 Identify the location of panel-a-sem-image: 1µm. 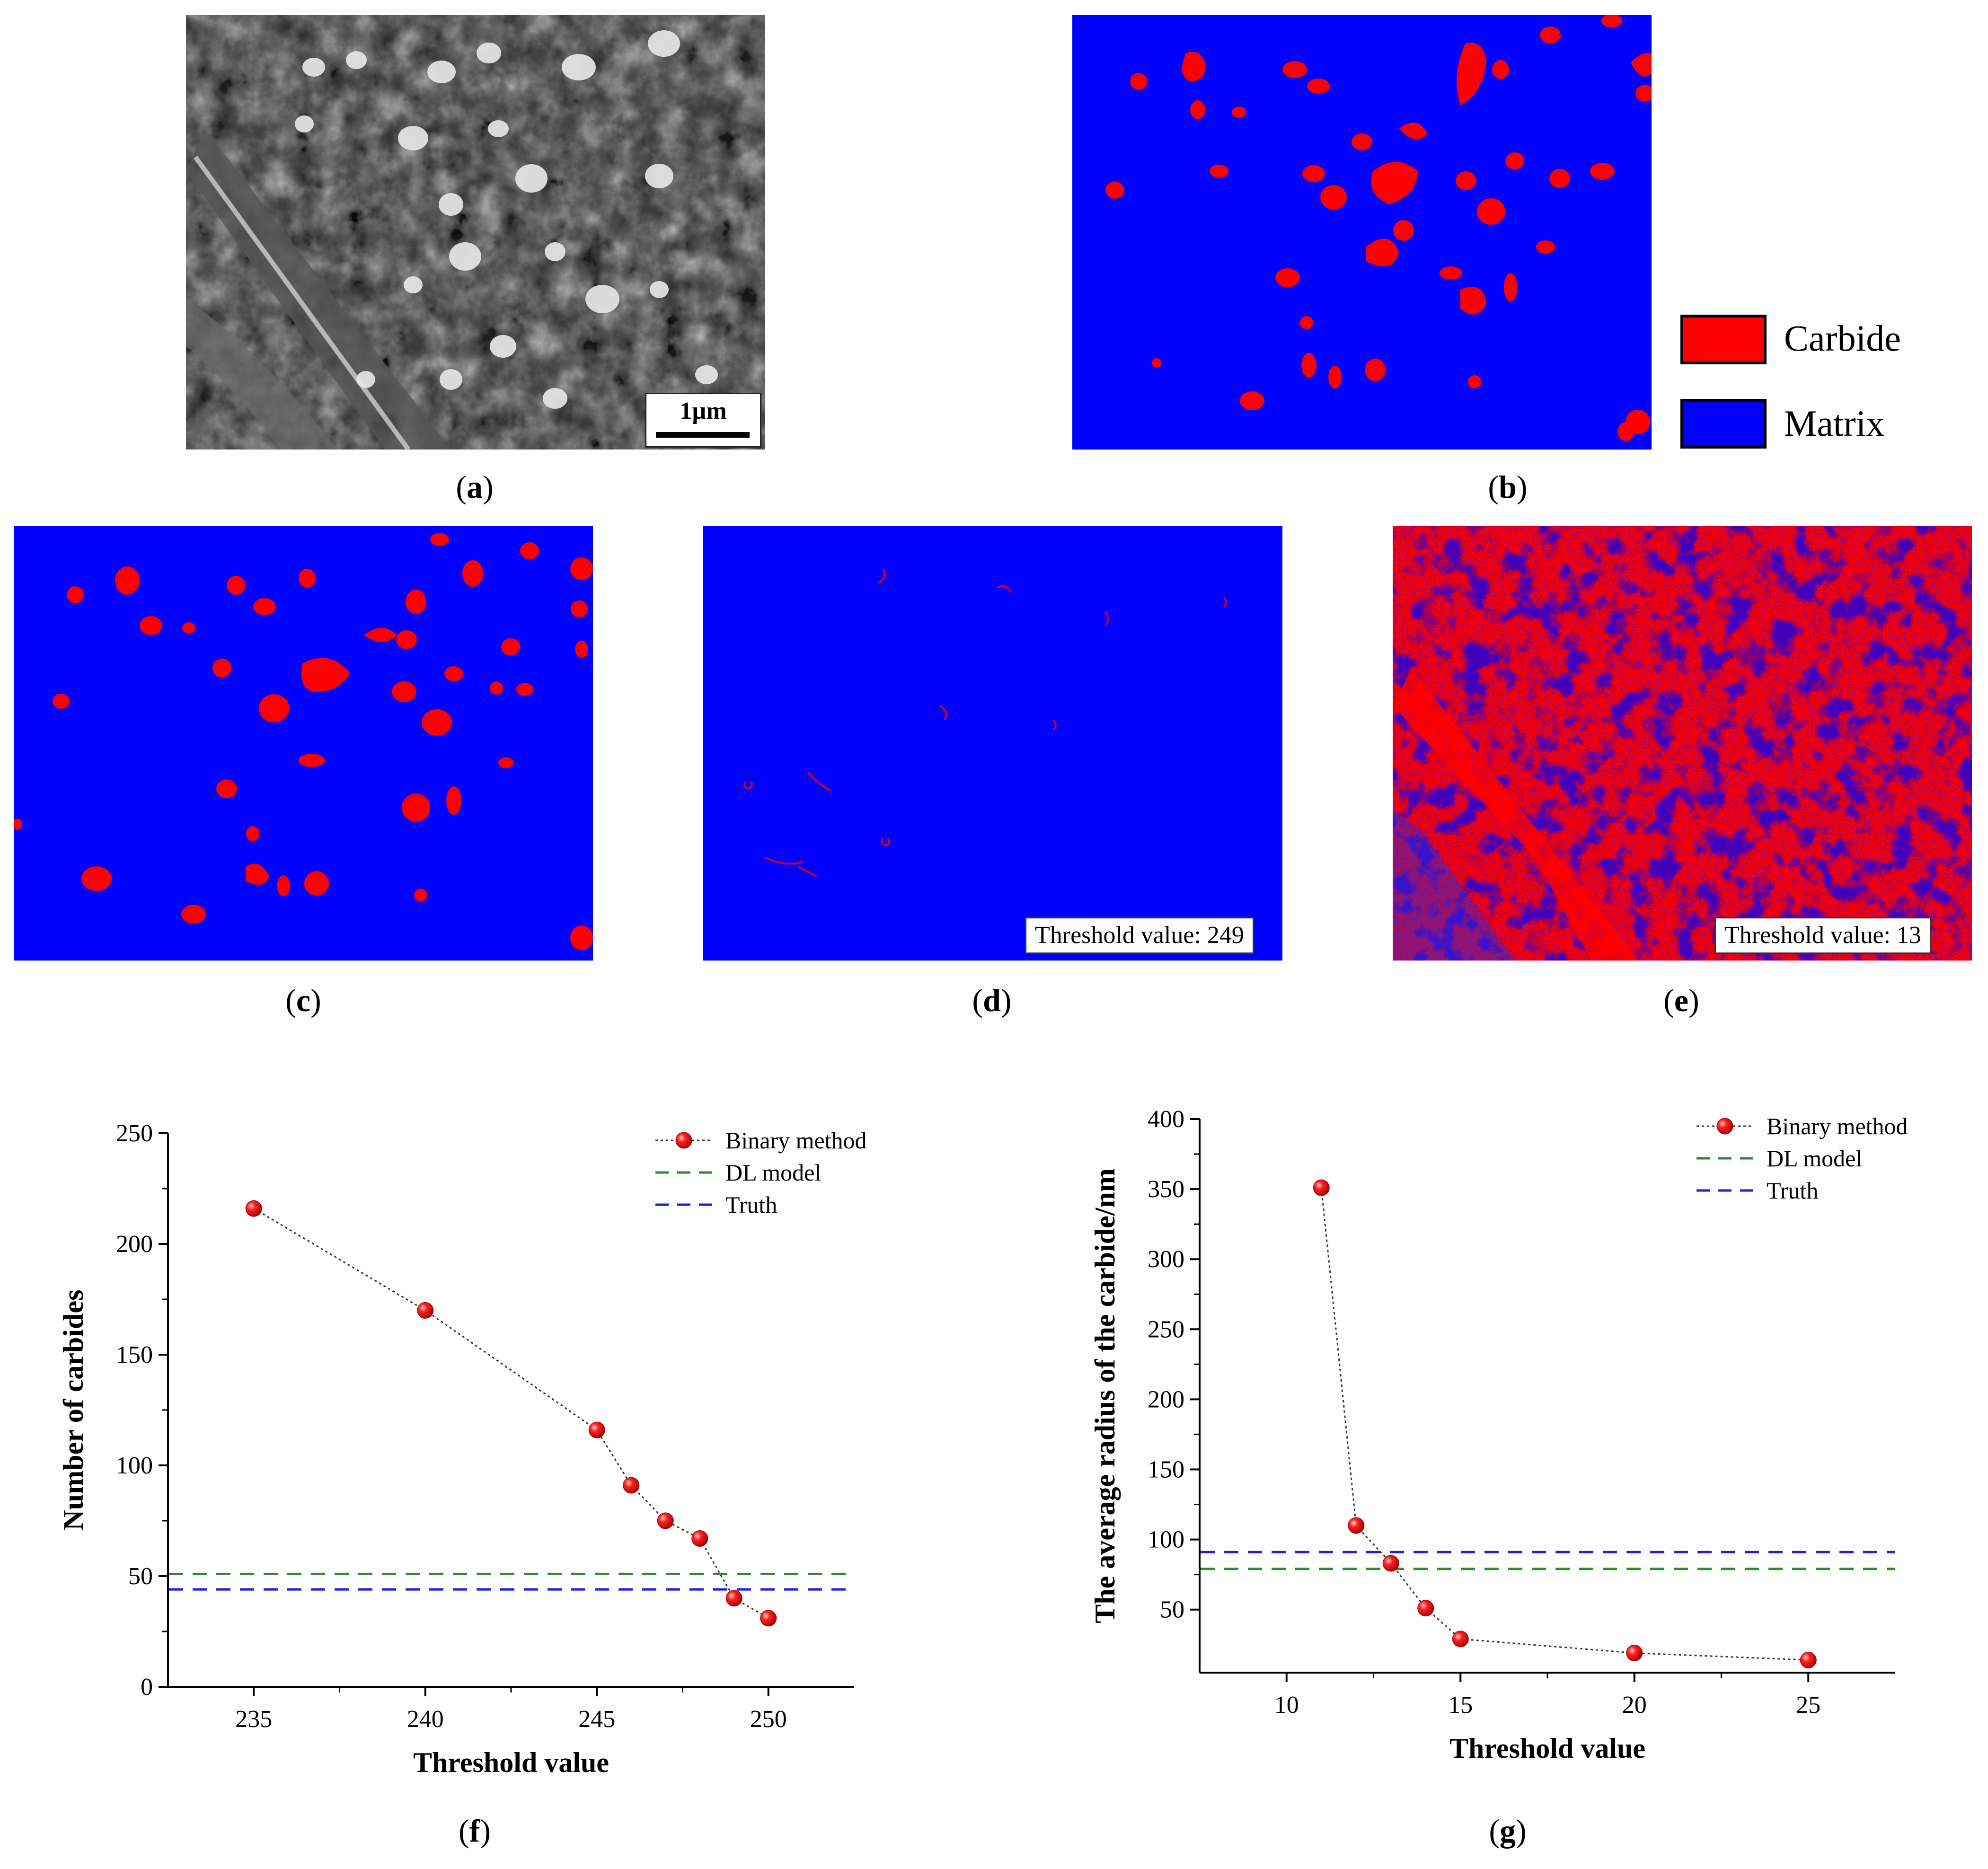
(475, 232).